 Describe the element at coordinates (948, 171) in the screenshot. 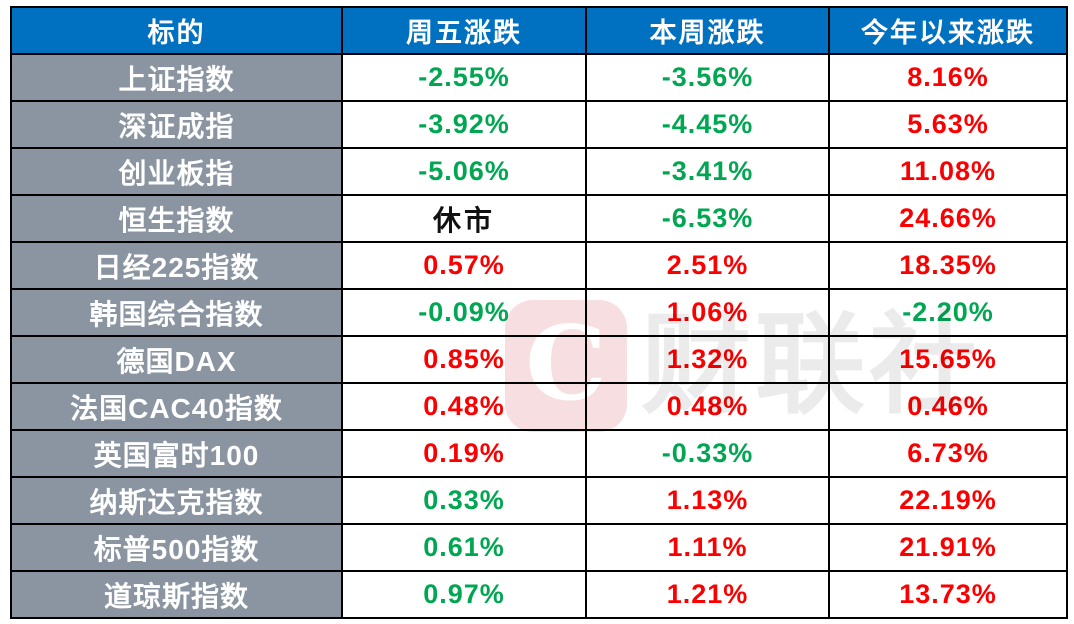

I see `ytd-change-value: 11.08%` at that location.